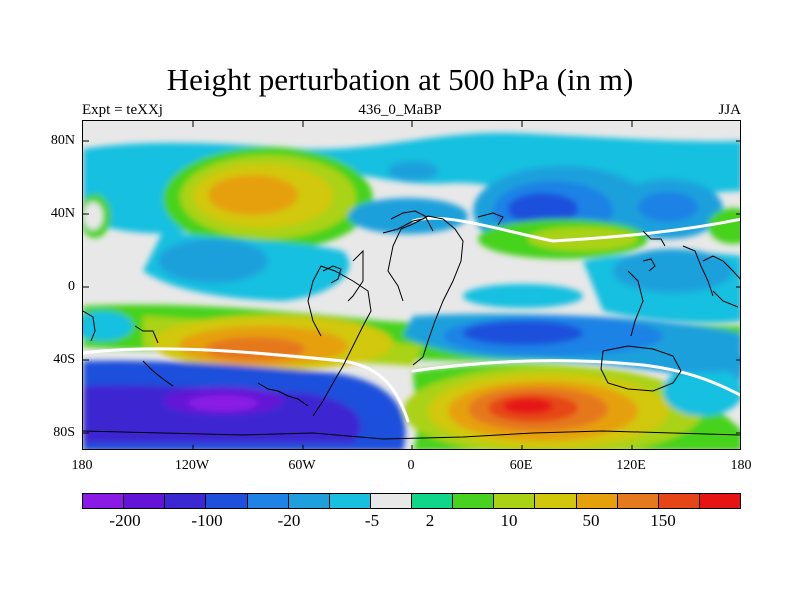 Image resolution: width=800 pixels, height=600 pixels. Describe the element at coordinates (64, 359) in the screenshot. I see `y-tick-label: 40S` at that location.